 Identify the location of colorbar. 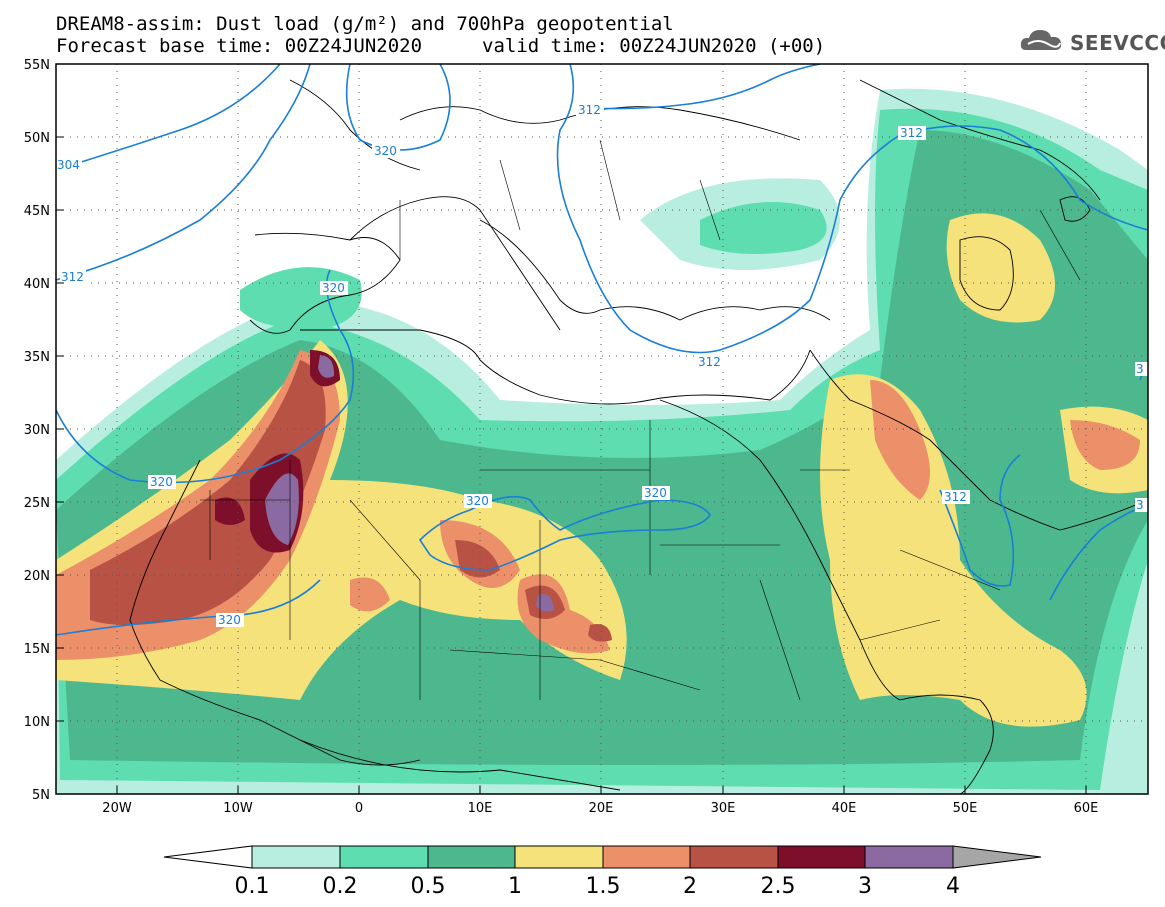
(602, 857).